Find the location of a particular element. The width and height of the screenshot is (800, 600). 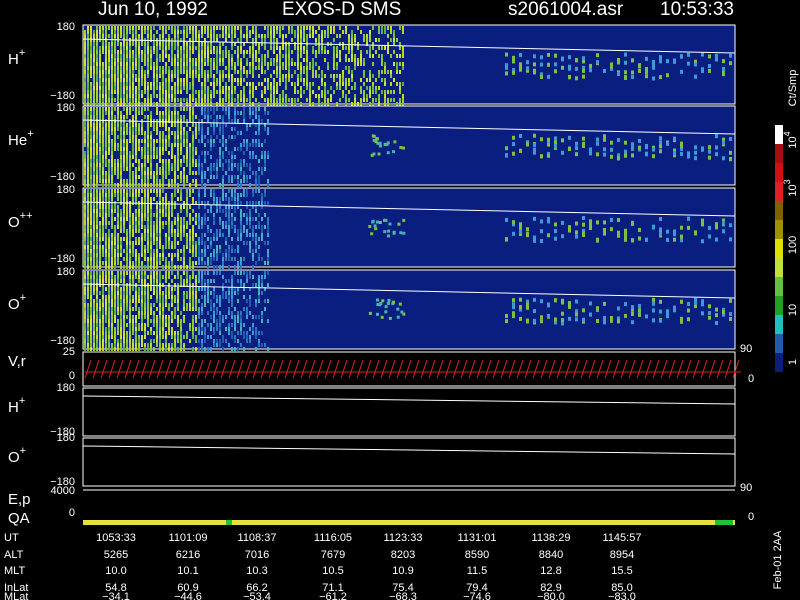

colorbar-cell is located at coordinates (779, 248).